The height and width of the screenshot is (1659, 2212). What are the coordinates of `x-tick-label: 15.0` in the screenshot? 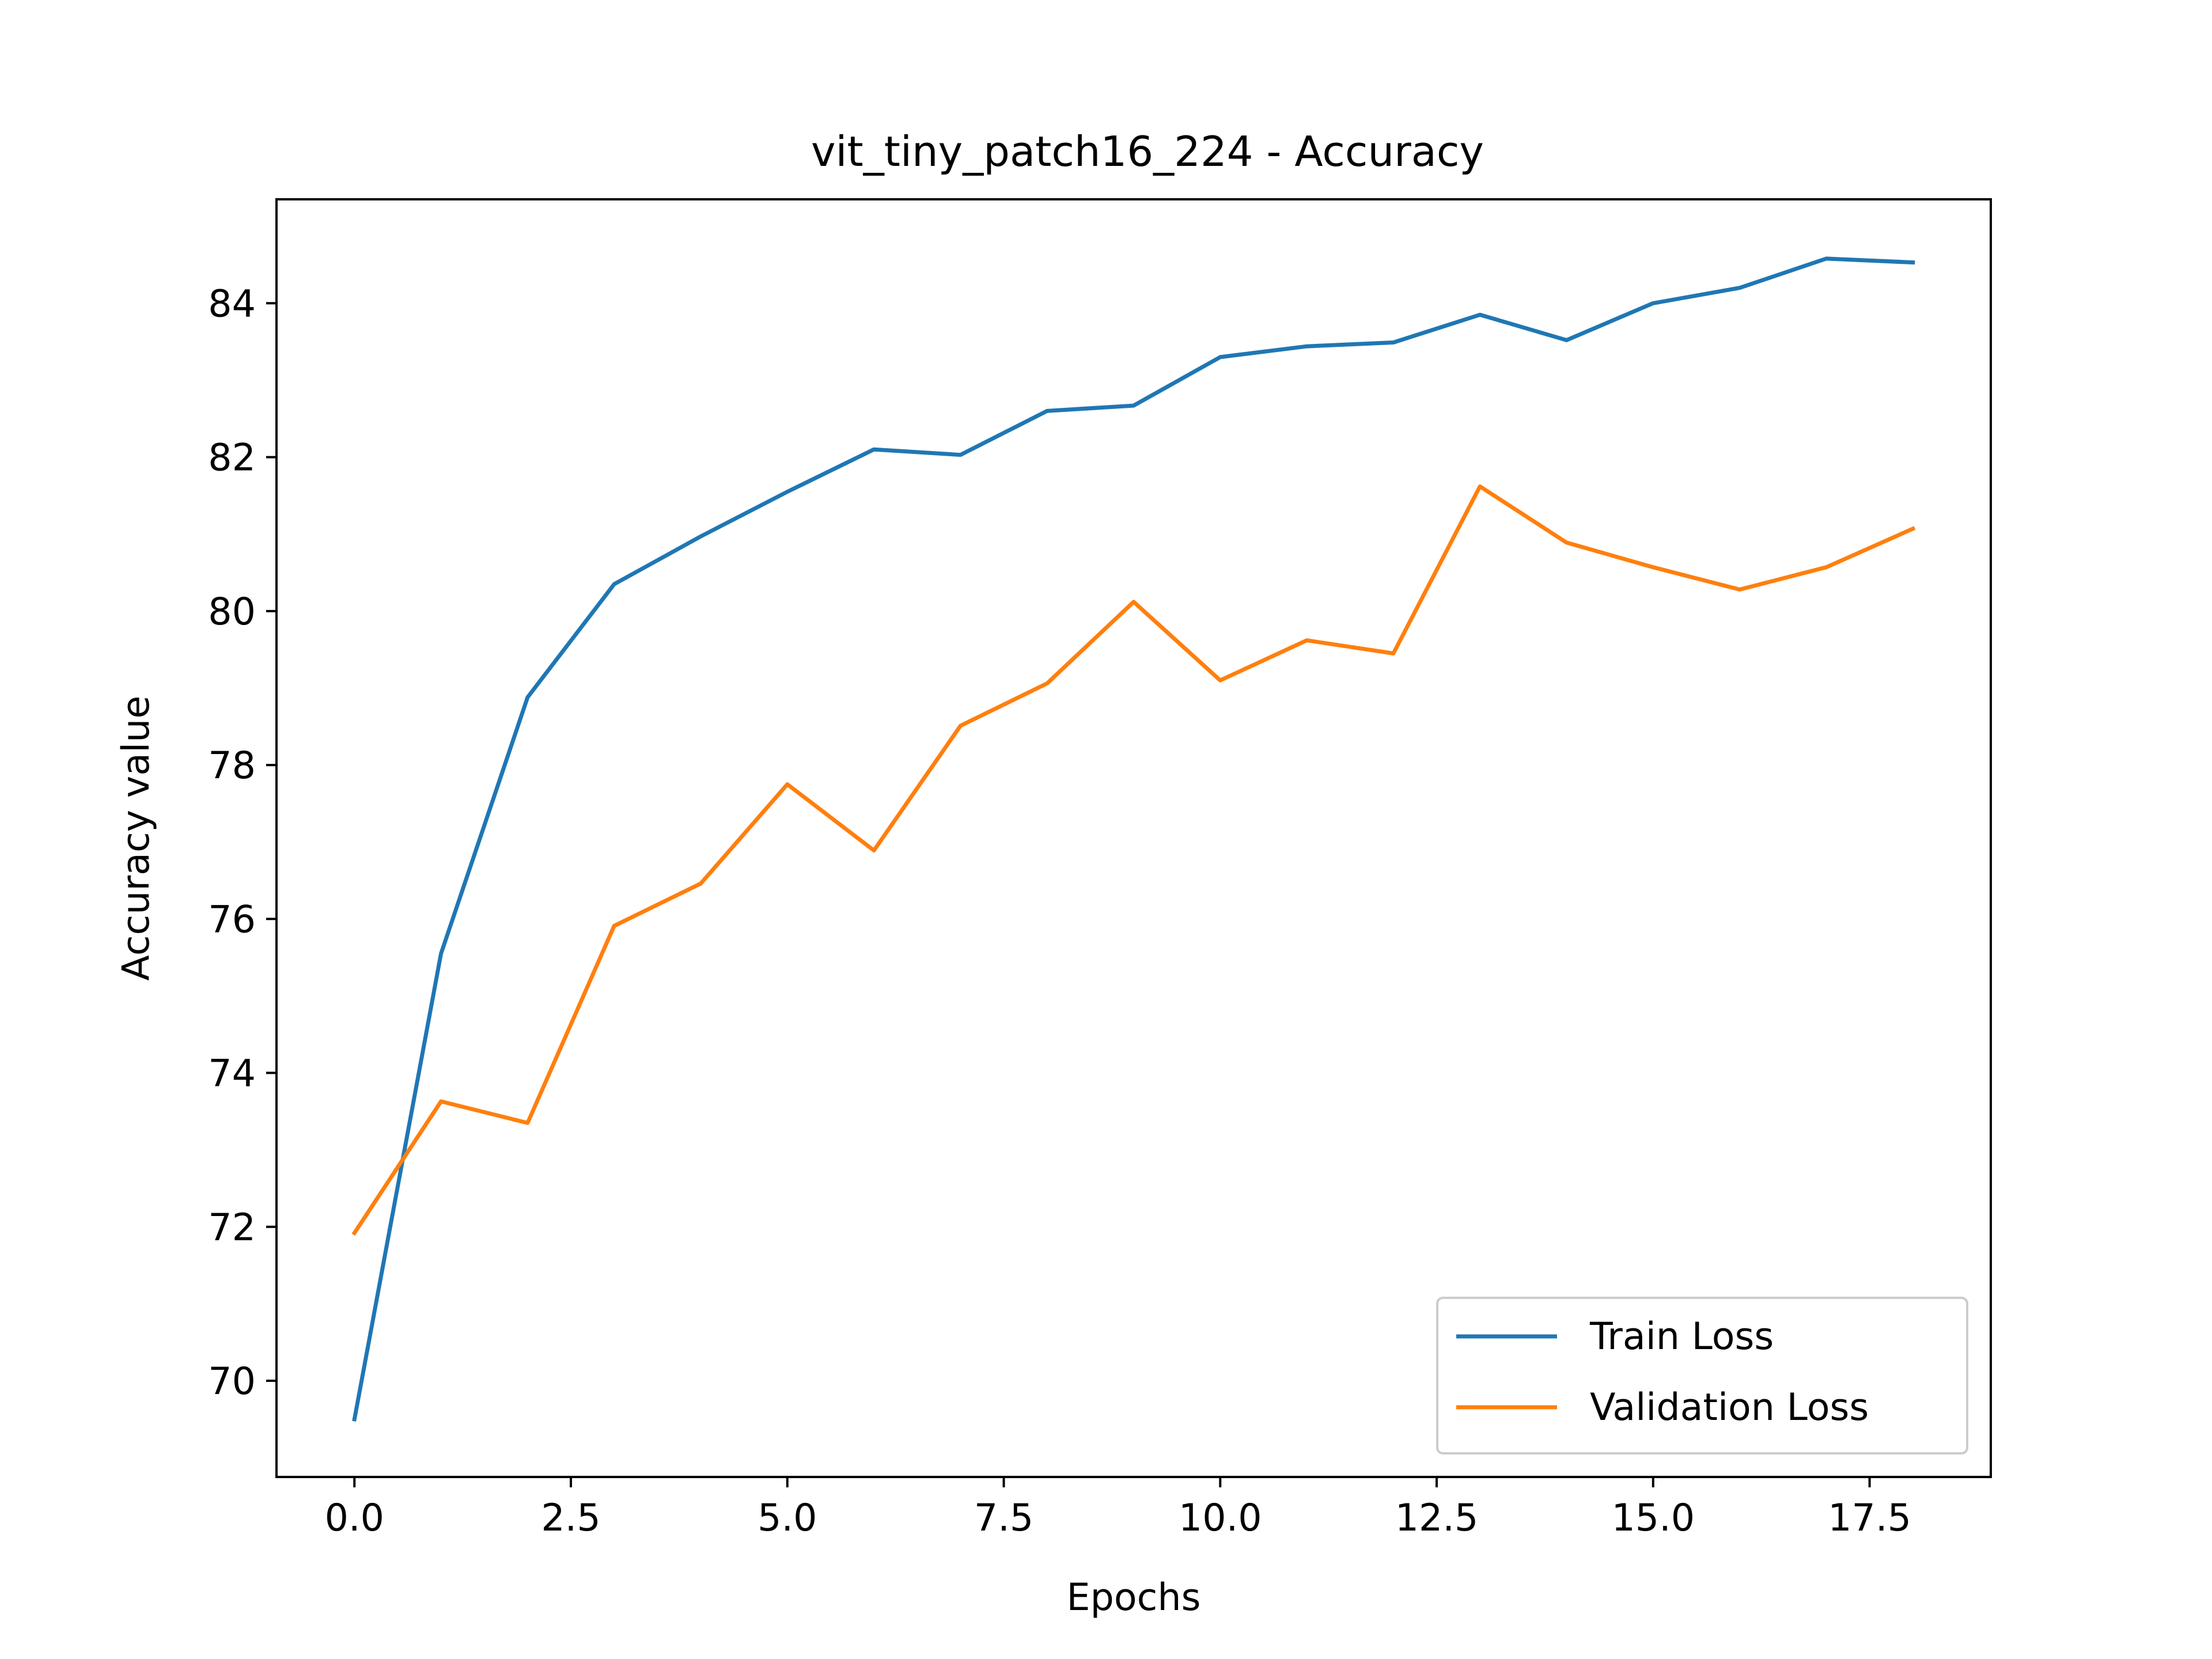 It's located at (1653, 1518).